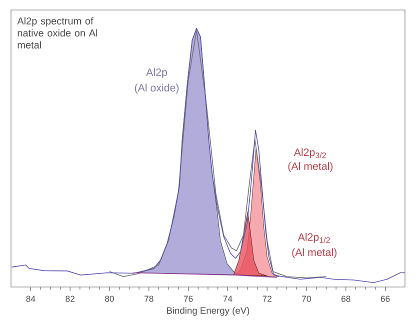  I want to click on x-tick-label: 70, so click(306, 299).